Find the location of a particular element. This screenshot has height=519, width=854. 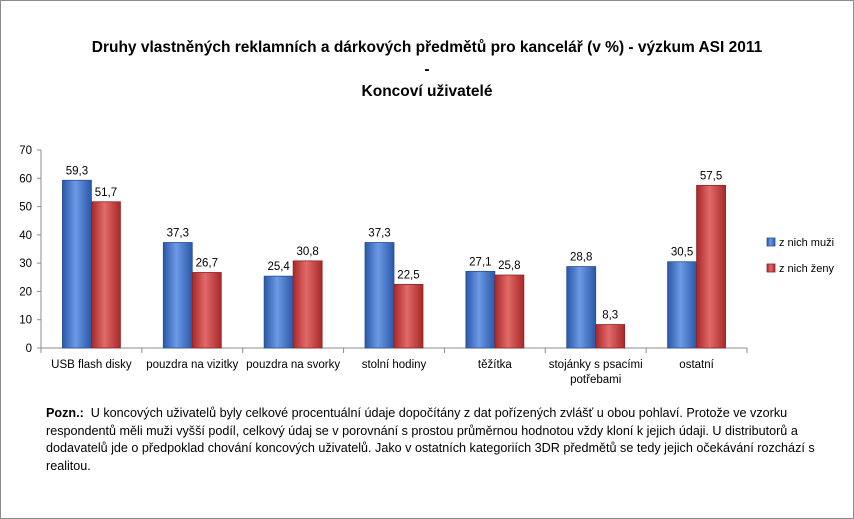

x-tick-label: pouzdra na vizitky is located at coordinates (192, 365).